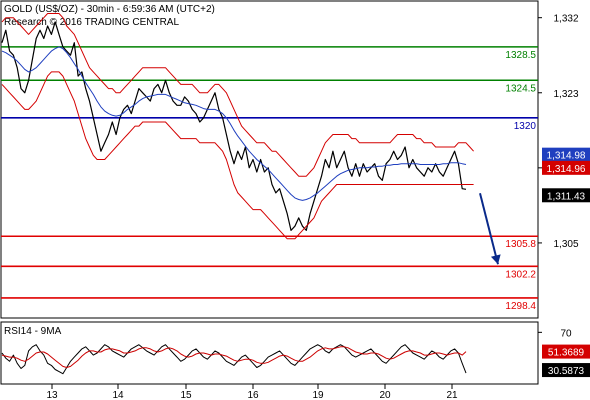 The height and width of the screenshot is (400, 590). I want to click on rsi-layer: 70 51.3689 30.5873, so click(295, 353).